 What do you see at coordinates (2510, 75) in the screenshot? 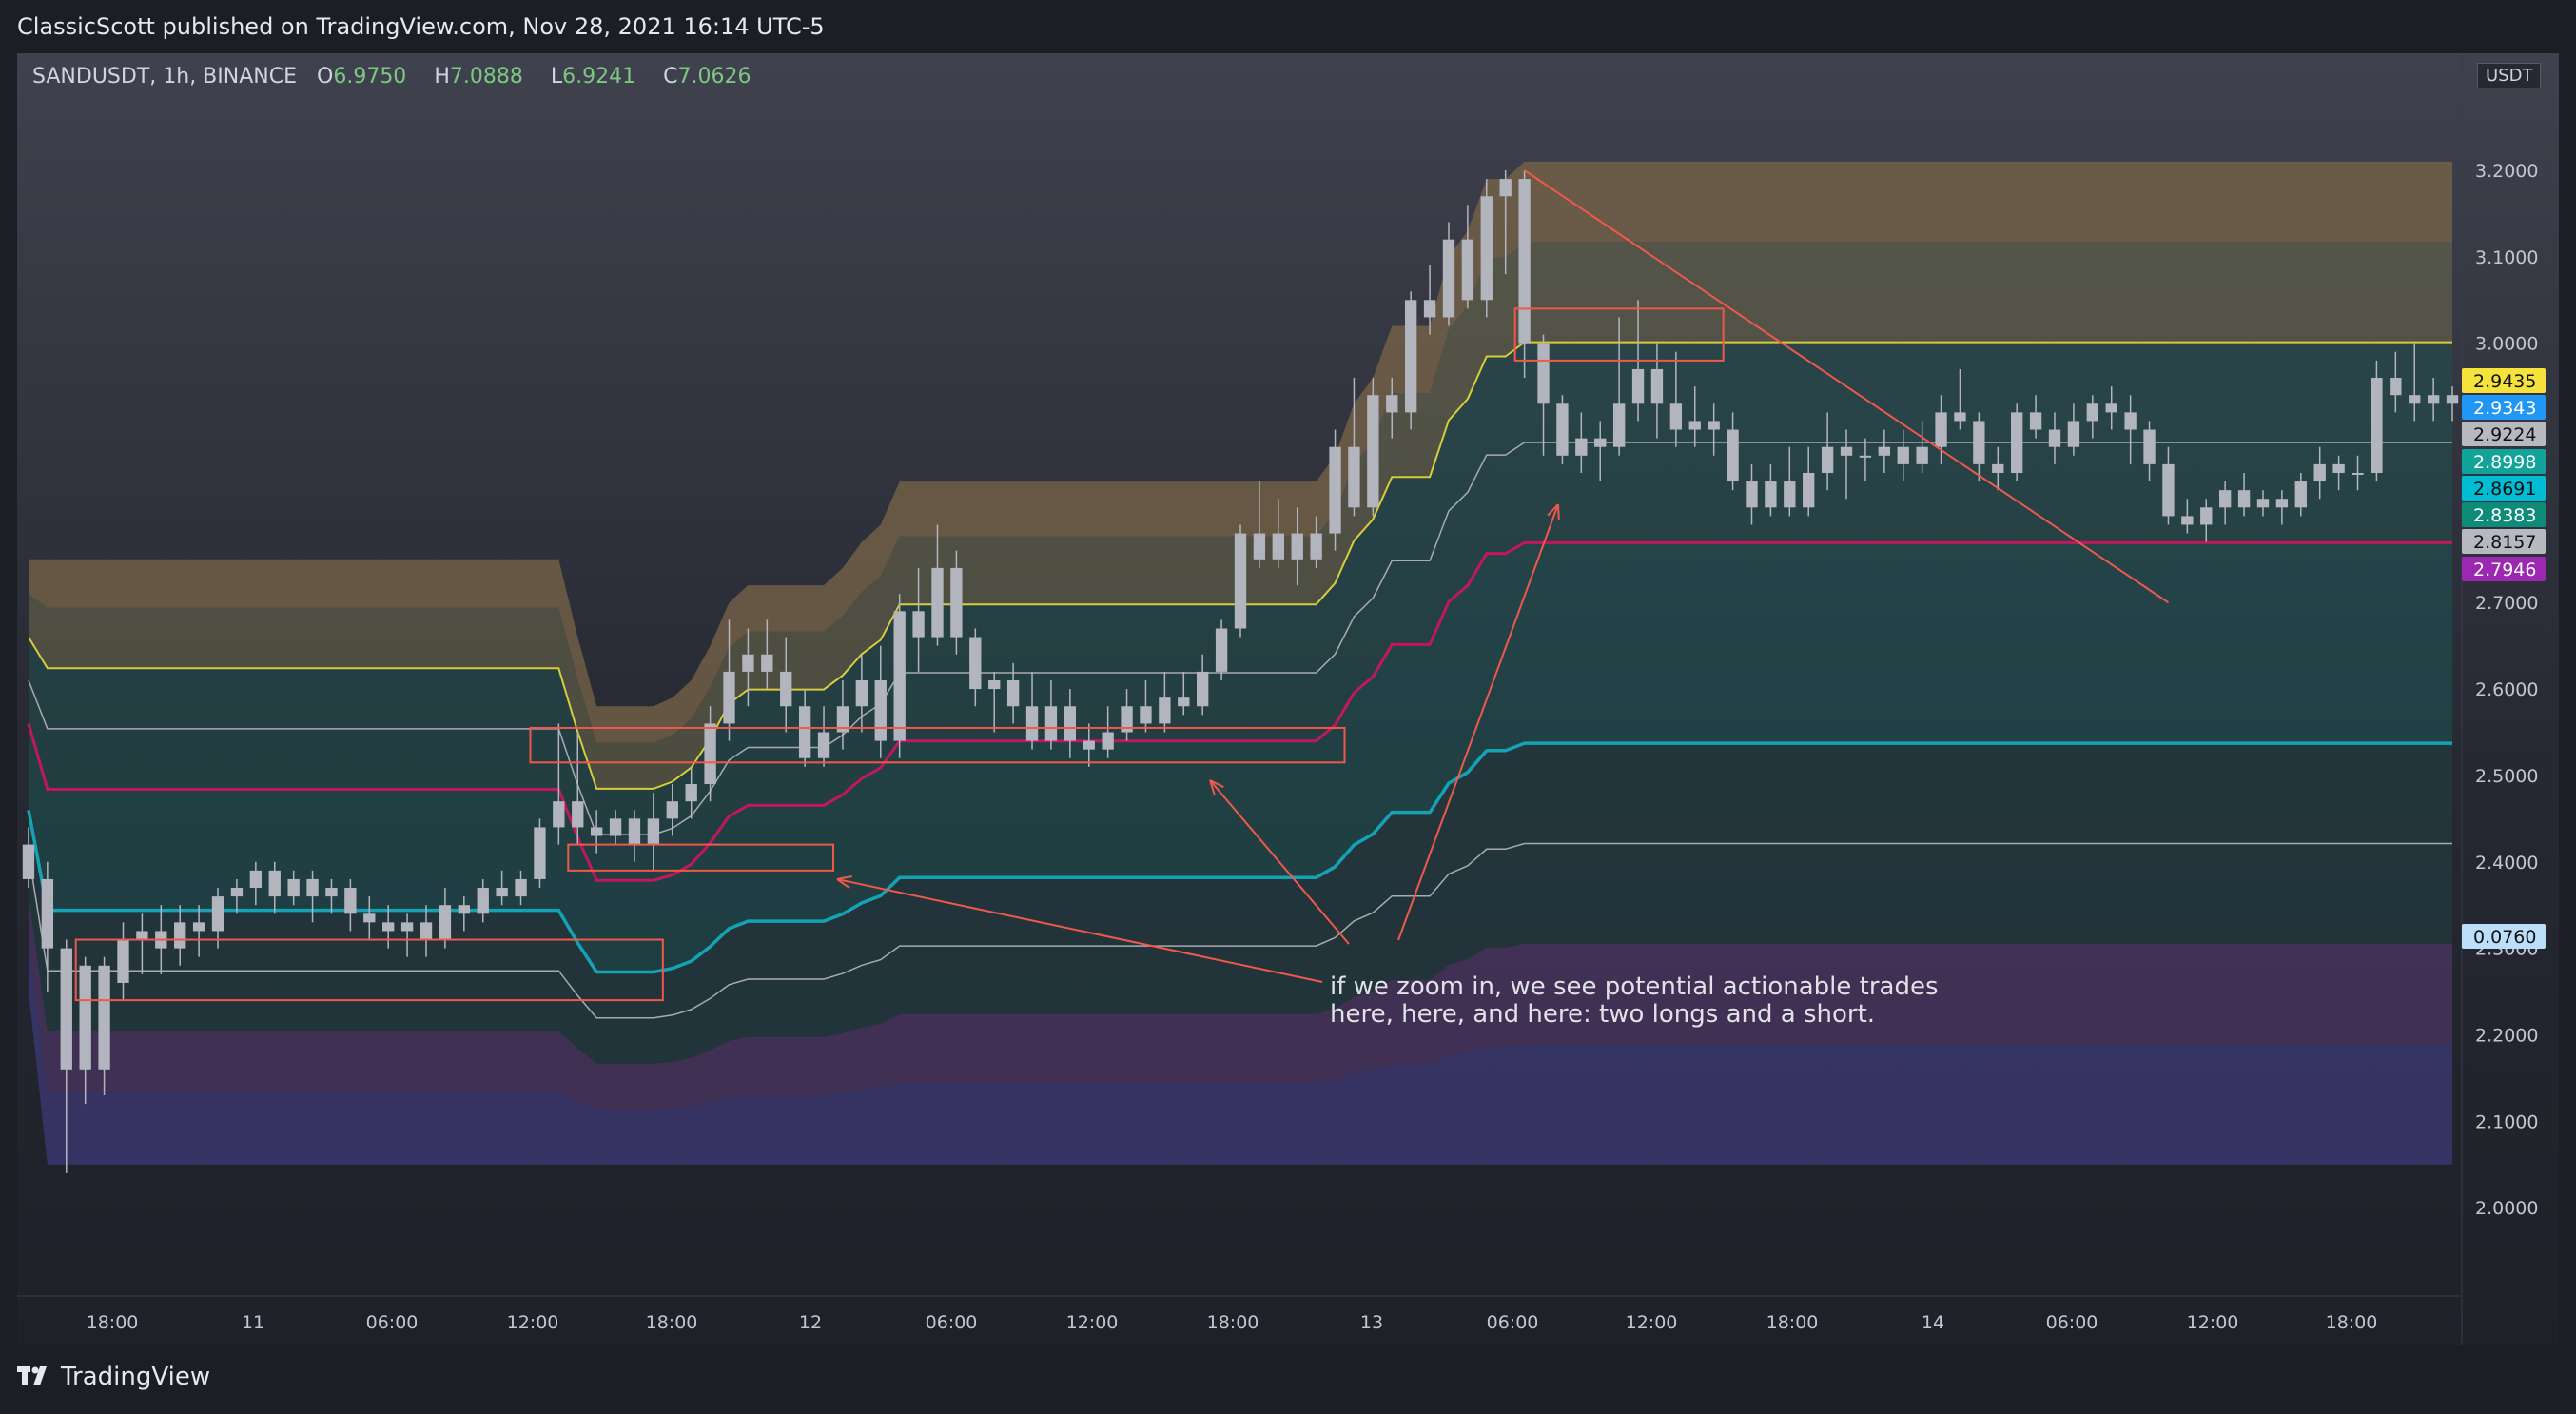
I see `currency-button: USDT` at bounding box center [2510, 75].